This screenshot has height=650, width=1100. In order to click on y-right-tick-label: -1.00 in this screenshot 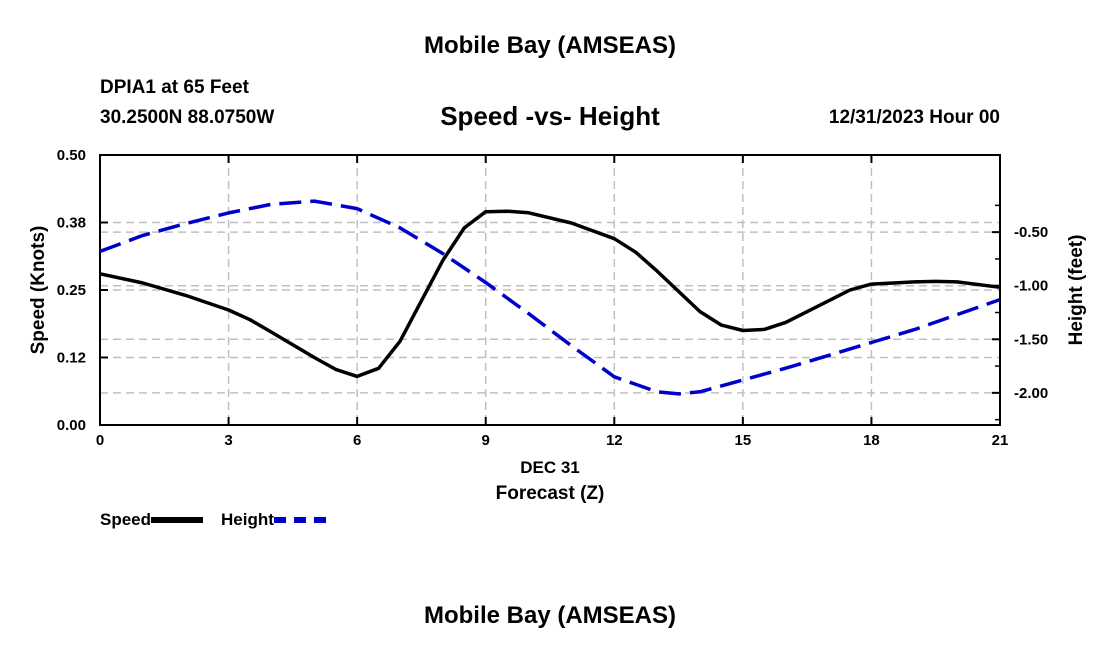, I will do `click(1031, 286)`.